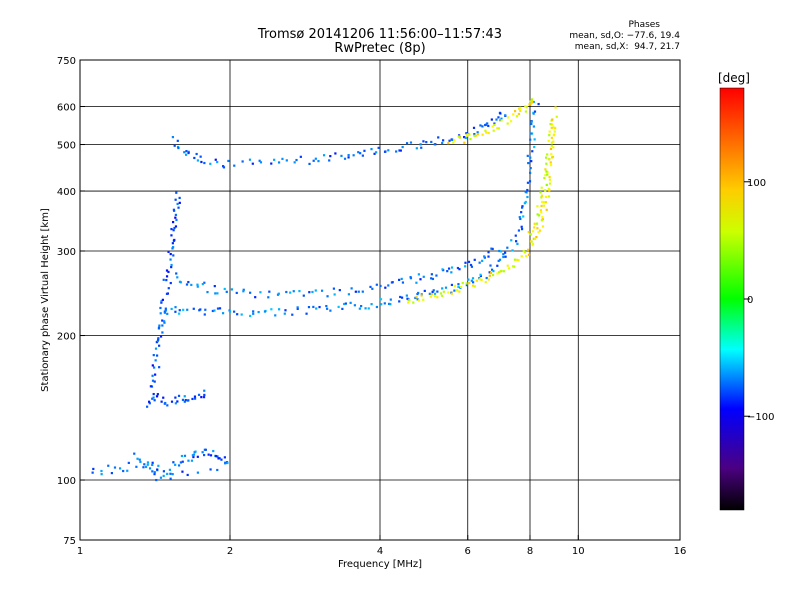 The height and width of the screenshot is (600, 800). What do you see at coordinates (380, 551) in the screenshot?
I see `x-tick-label: 4` at bounding box center [380, 551].